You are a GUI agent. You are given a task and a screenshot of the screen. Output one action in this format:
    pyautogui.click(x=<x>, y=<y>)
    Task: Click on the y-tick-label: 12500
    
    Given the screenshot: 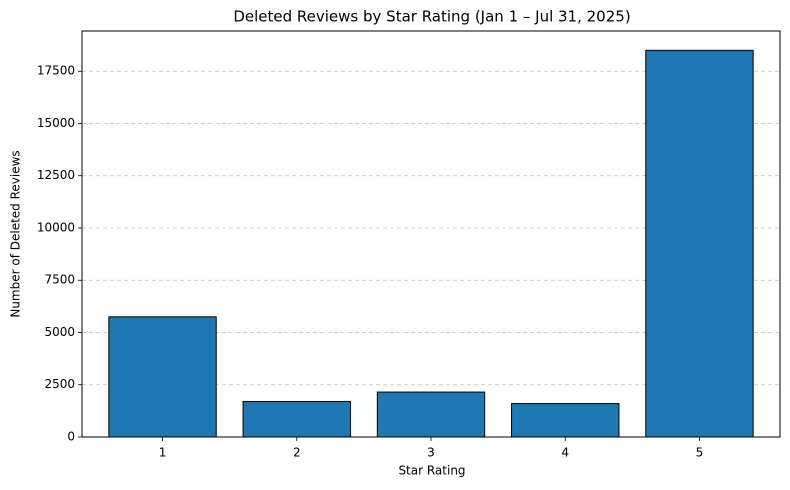 What is the action you would take?
    pyautogui.click(x=56, y=175)
    